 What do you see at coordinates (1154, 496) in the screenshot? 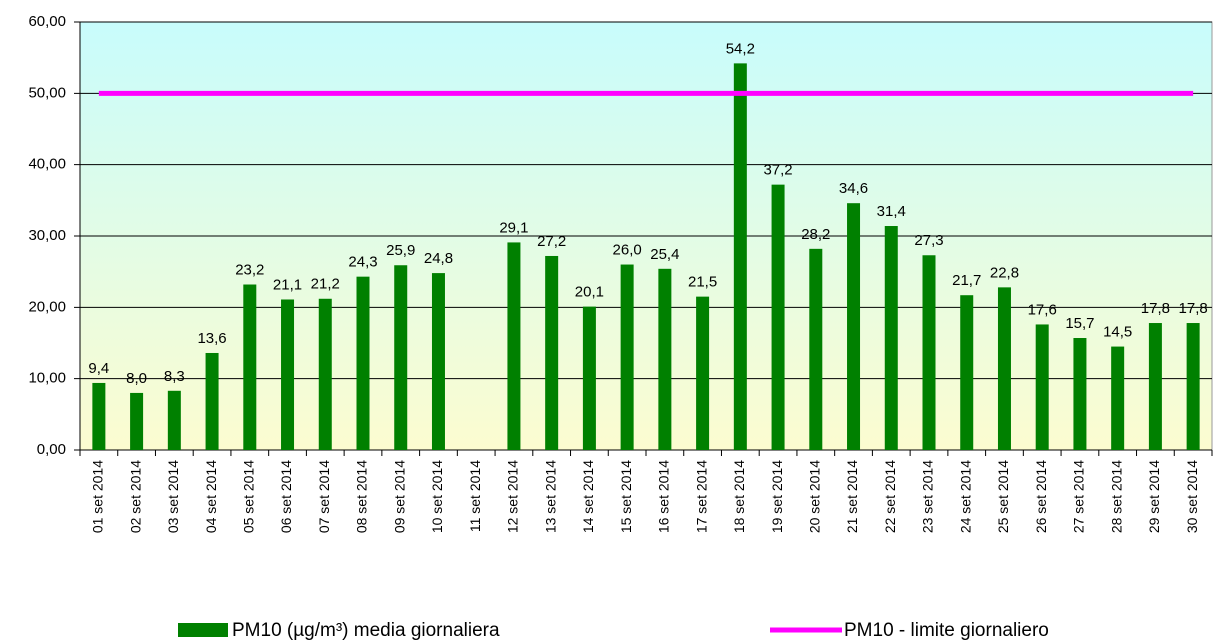
I see `x-tick-label: 29 set 2014` at bounding box center [1154, 496].